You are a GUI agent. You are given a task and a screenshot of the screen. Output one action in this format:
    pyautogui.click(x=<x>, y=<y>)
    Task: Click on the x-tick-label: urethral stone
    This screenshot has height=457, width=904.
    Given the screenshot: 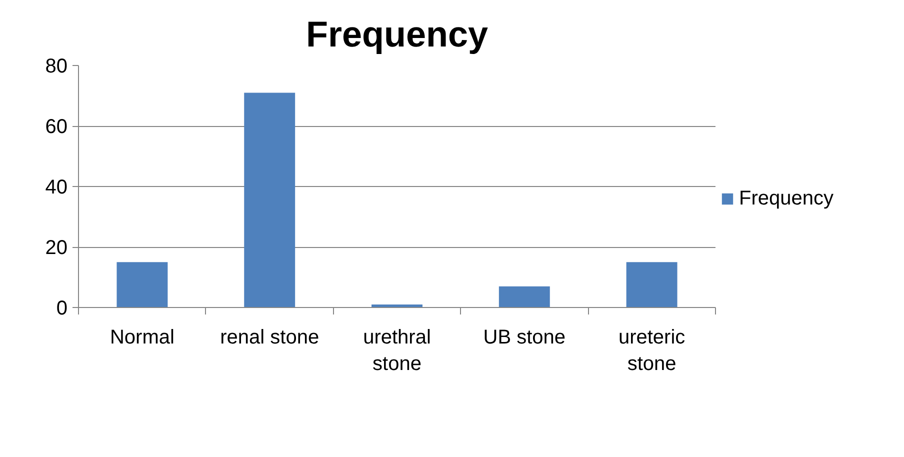 What is the action you would take?
    pyautogui.click(x=397, y=350)
    